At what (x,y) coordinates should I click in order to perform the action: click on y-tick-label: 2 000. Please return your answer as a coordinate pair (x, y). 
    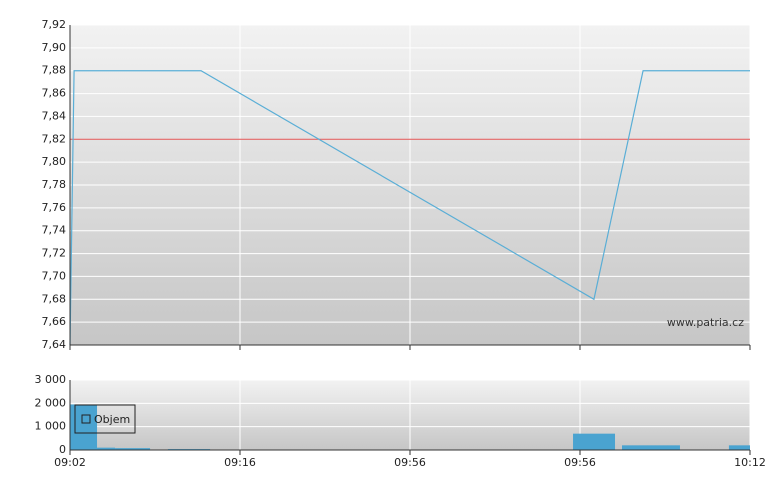
    Looking at the image, I should click on (51, 402).